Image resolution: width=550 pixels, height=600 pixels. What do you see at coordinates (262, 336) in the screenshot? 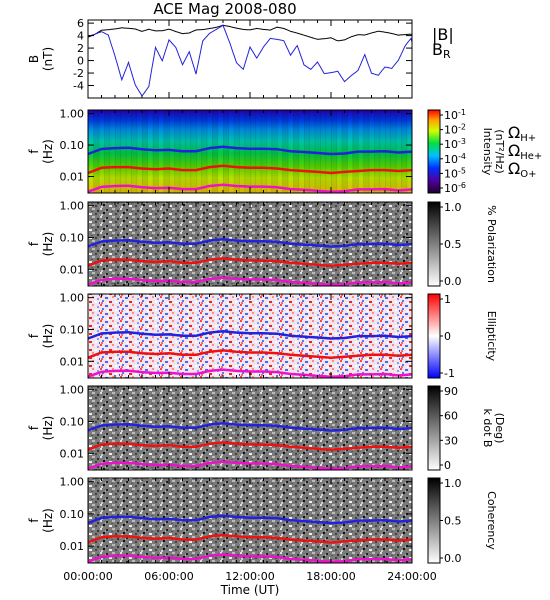
I see `panel-ellipticity: 1.00 0.10 0.01 1 0 -1 Ellipticity f (Hz)` at bounding box center [262, 336].